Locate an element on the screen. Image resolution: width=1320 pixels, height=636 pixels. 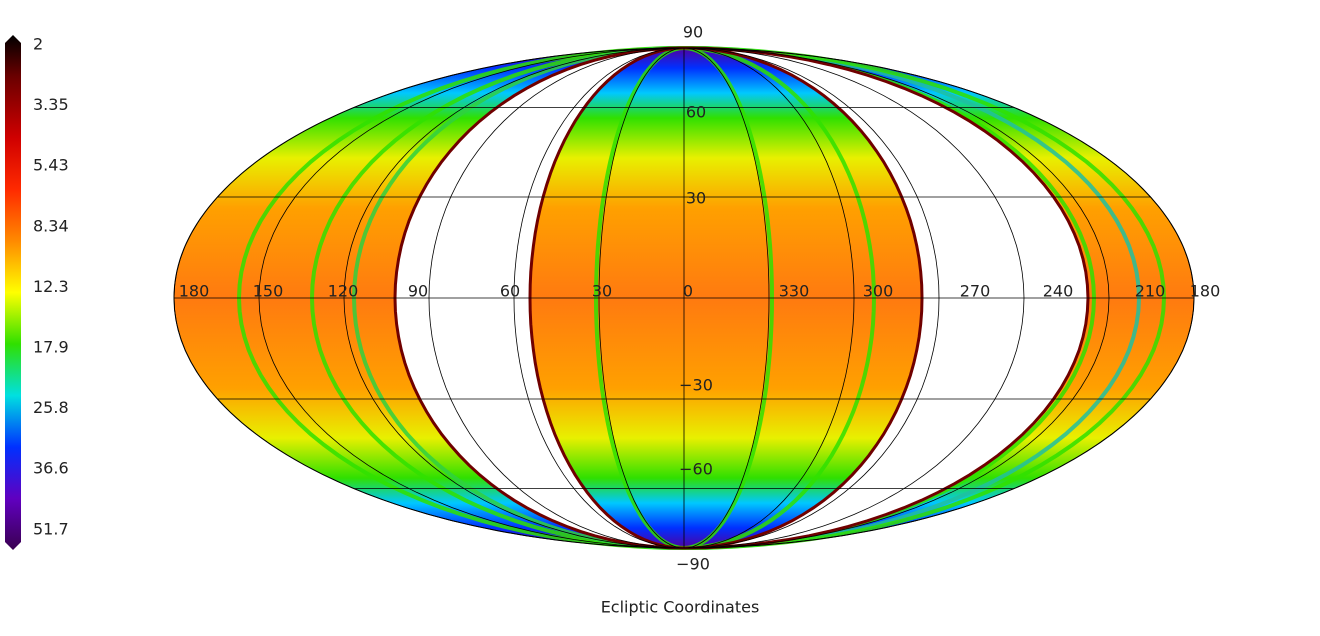
colorbar-label: 2 is located at coordinates (38, 44).